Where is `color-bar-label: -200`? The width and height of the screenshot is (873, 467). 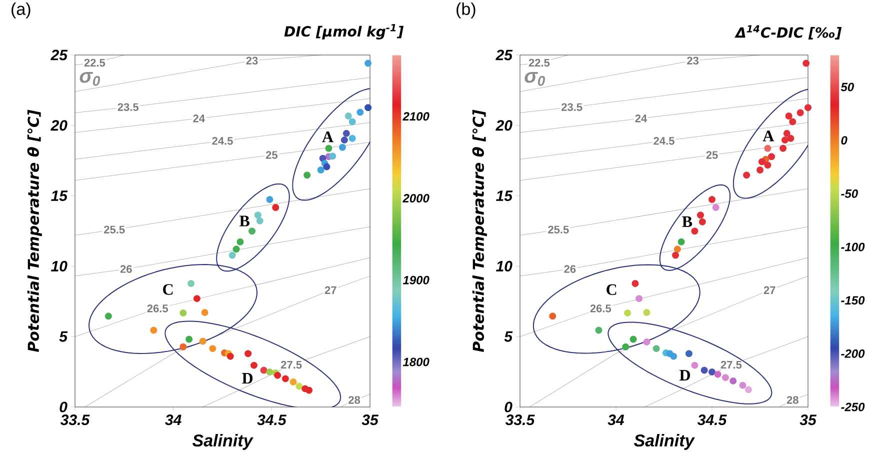
color-bar-label: -200 is located at coordinates (853, 353).